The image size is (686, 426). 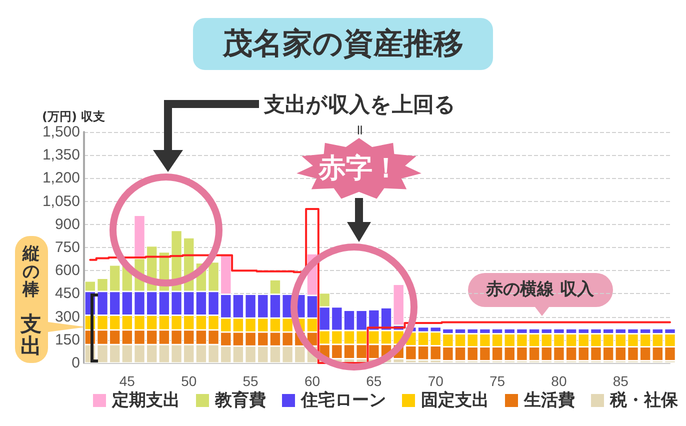 I want to click on x-tick-label: 60, so click(x=312, y=381).